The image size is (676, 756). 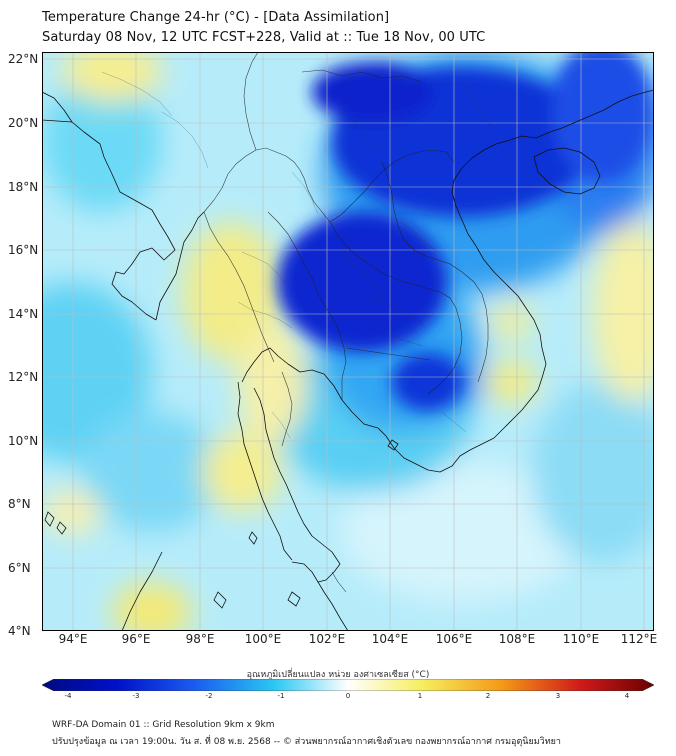 What do you see at coordinates (23, 377) in the screenshot?
I see `lat-label-12n: 12°N` at bounding box center [23, 377].